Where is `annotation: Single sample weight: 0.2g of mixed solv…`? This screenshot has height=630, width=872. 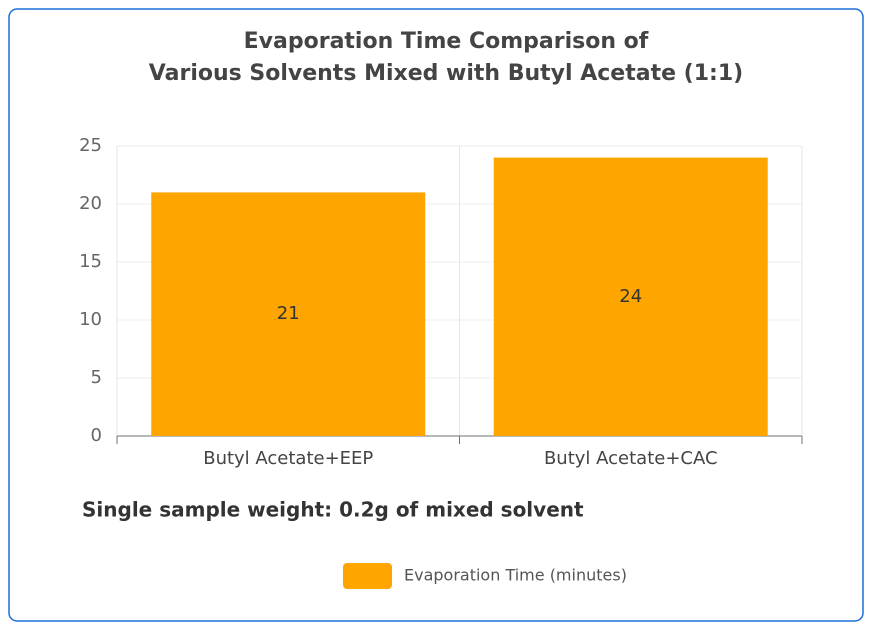 annotation: Single sample weight: 0.2g of mixed solv… is located at coordinates (333, 510).